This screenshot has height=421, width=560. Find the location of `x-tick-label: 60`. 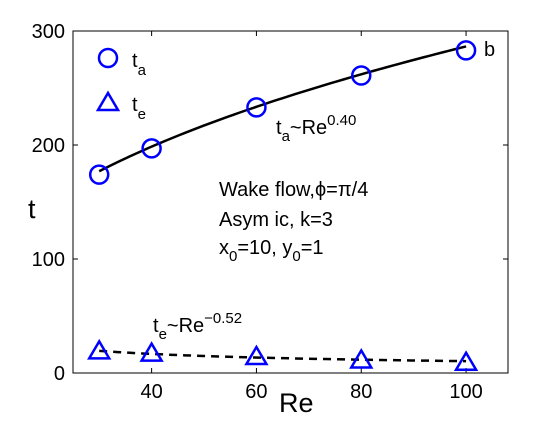

x-tick-label: 60 is located at coordinates (256, 392).